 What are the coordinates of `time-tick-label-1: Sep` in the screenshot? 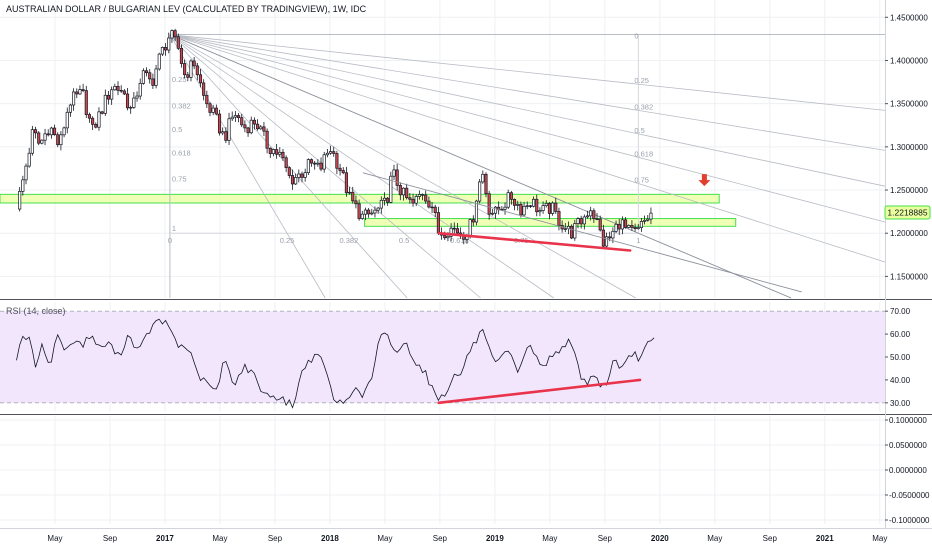 It's located at (110, 538).